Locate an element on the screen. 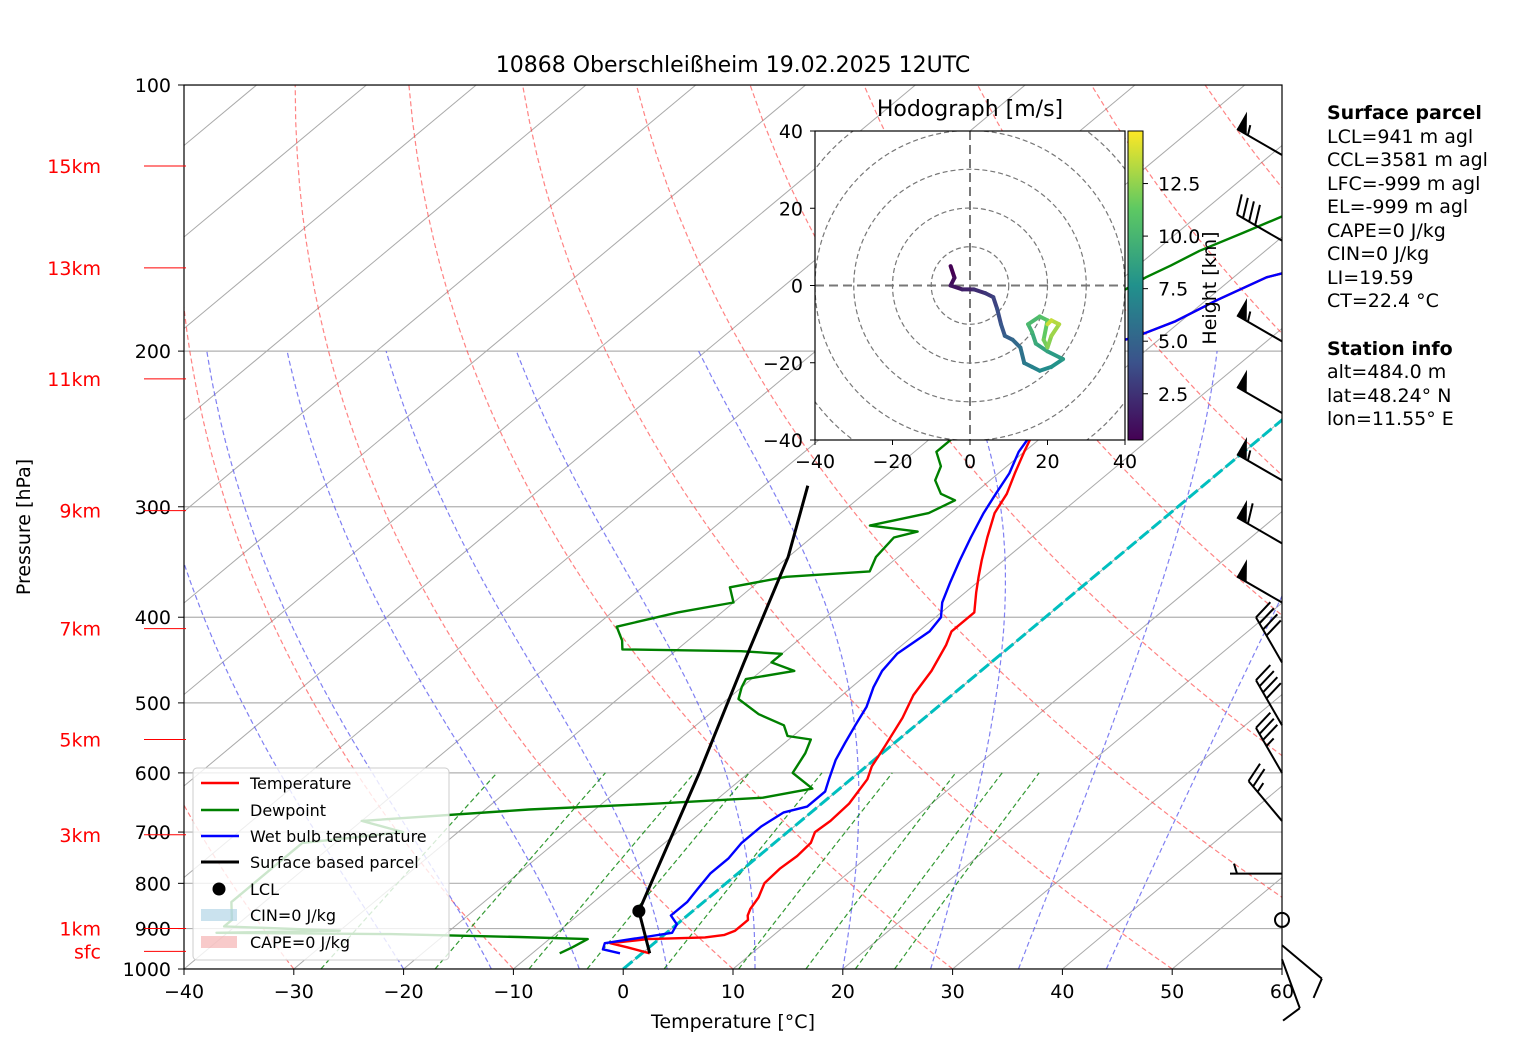 The image size is (1517, 1054). station-info-heading: Station info is located at coordinates (1390, 348).